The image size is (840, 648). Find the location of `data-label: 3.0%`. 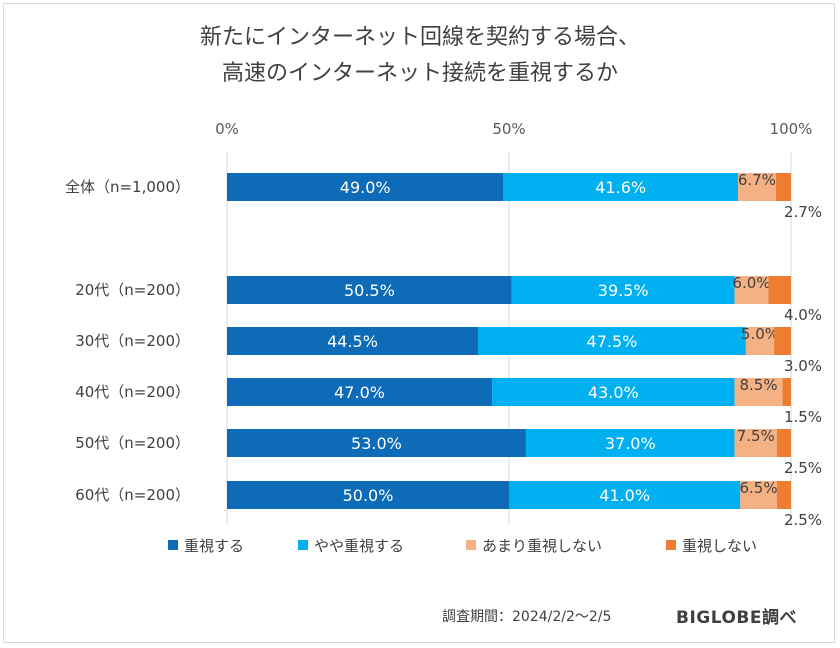

data-label: 3.0% is located at coordinates (803, 366).